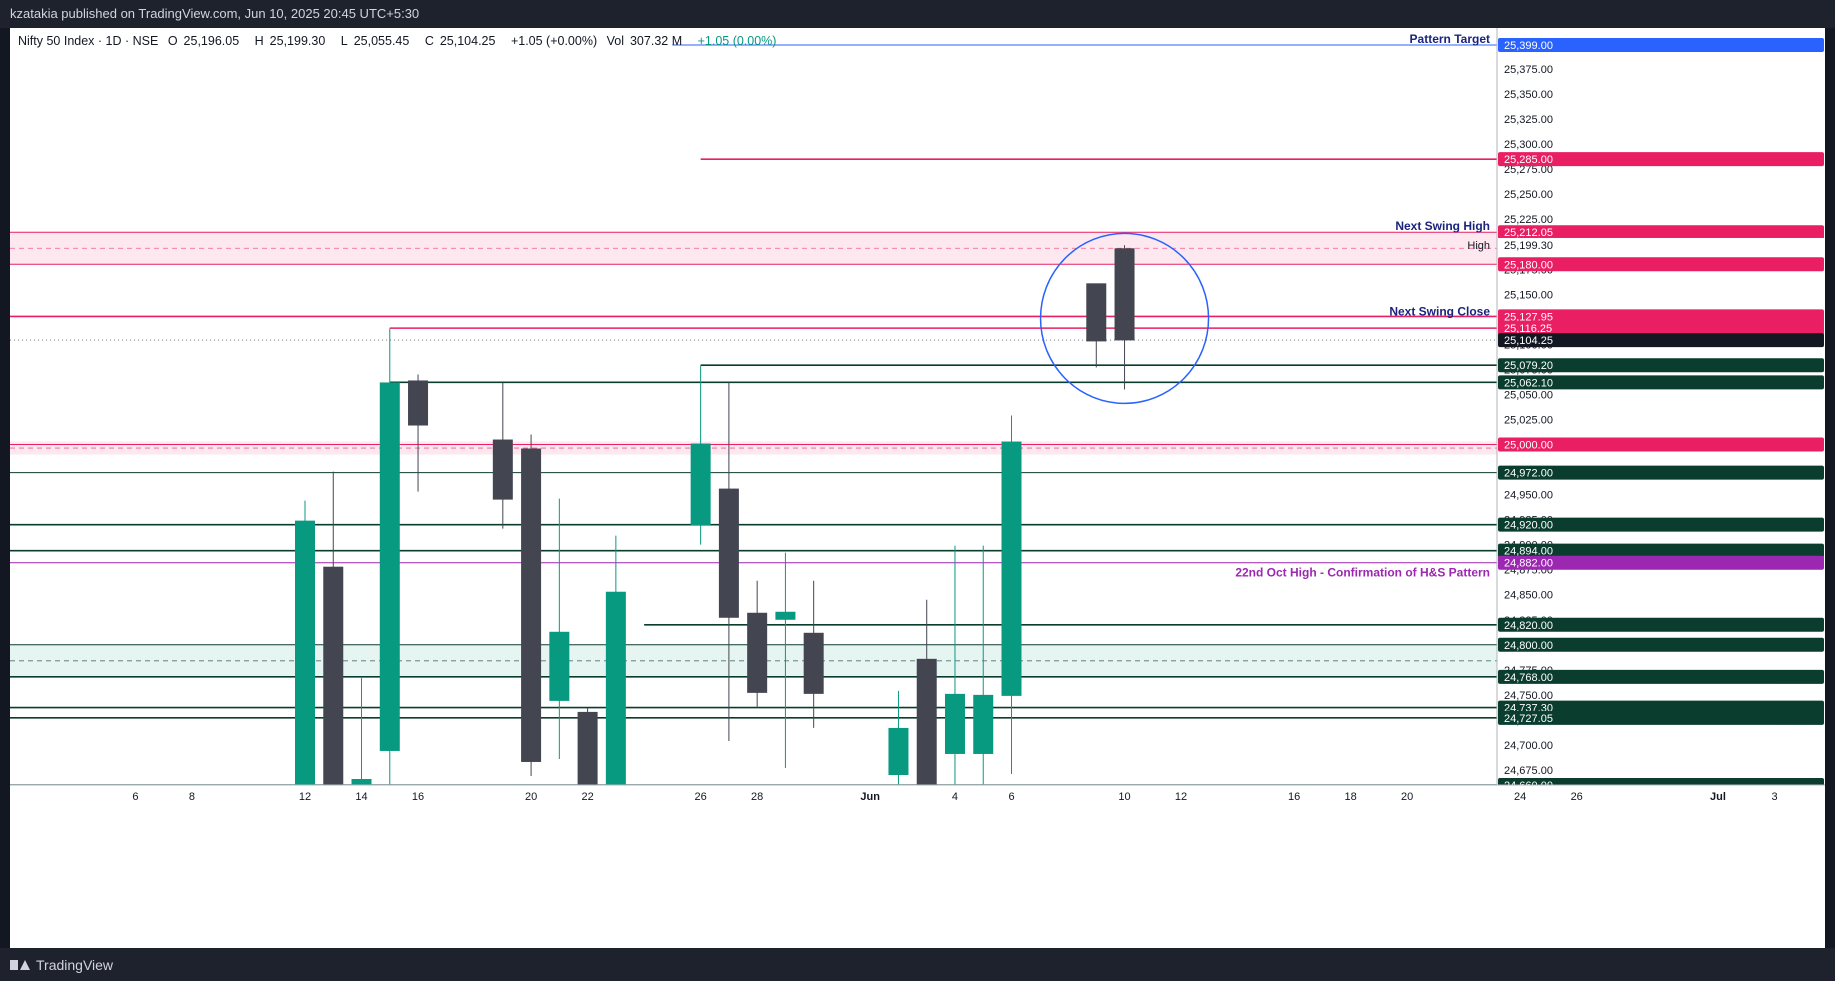  Describe the element at coordinates (1528, 366) in the screenshot. I see `price-tag-label: 25,079.20` at that location.